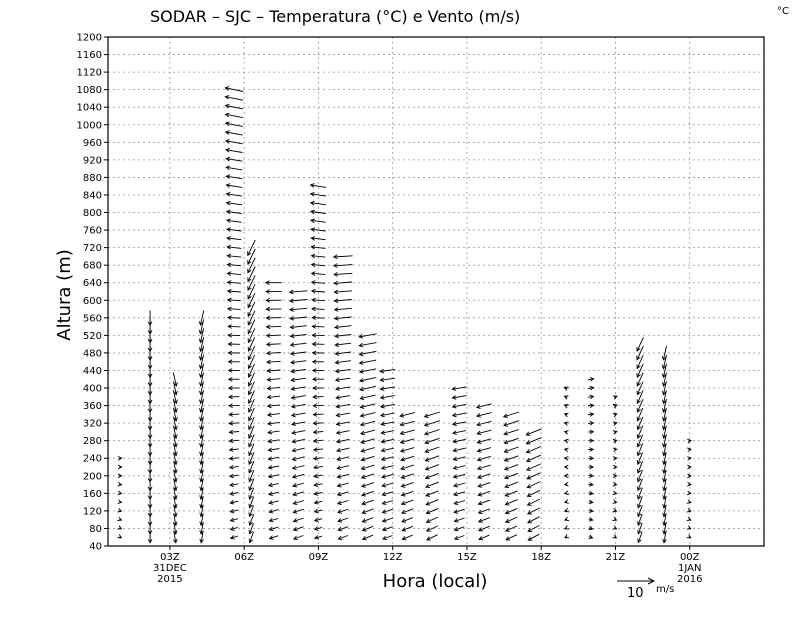  What do you see at coordinates (92, 511) in the screenshot?
I see `y-tick-label: 120` at bounding box center [92, 511].